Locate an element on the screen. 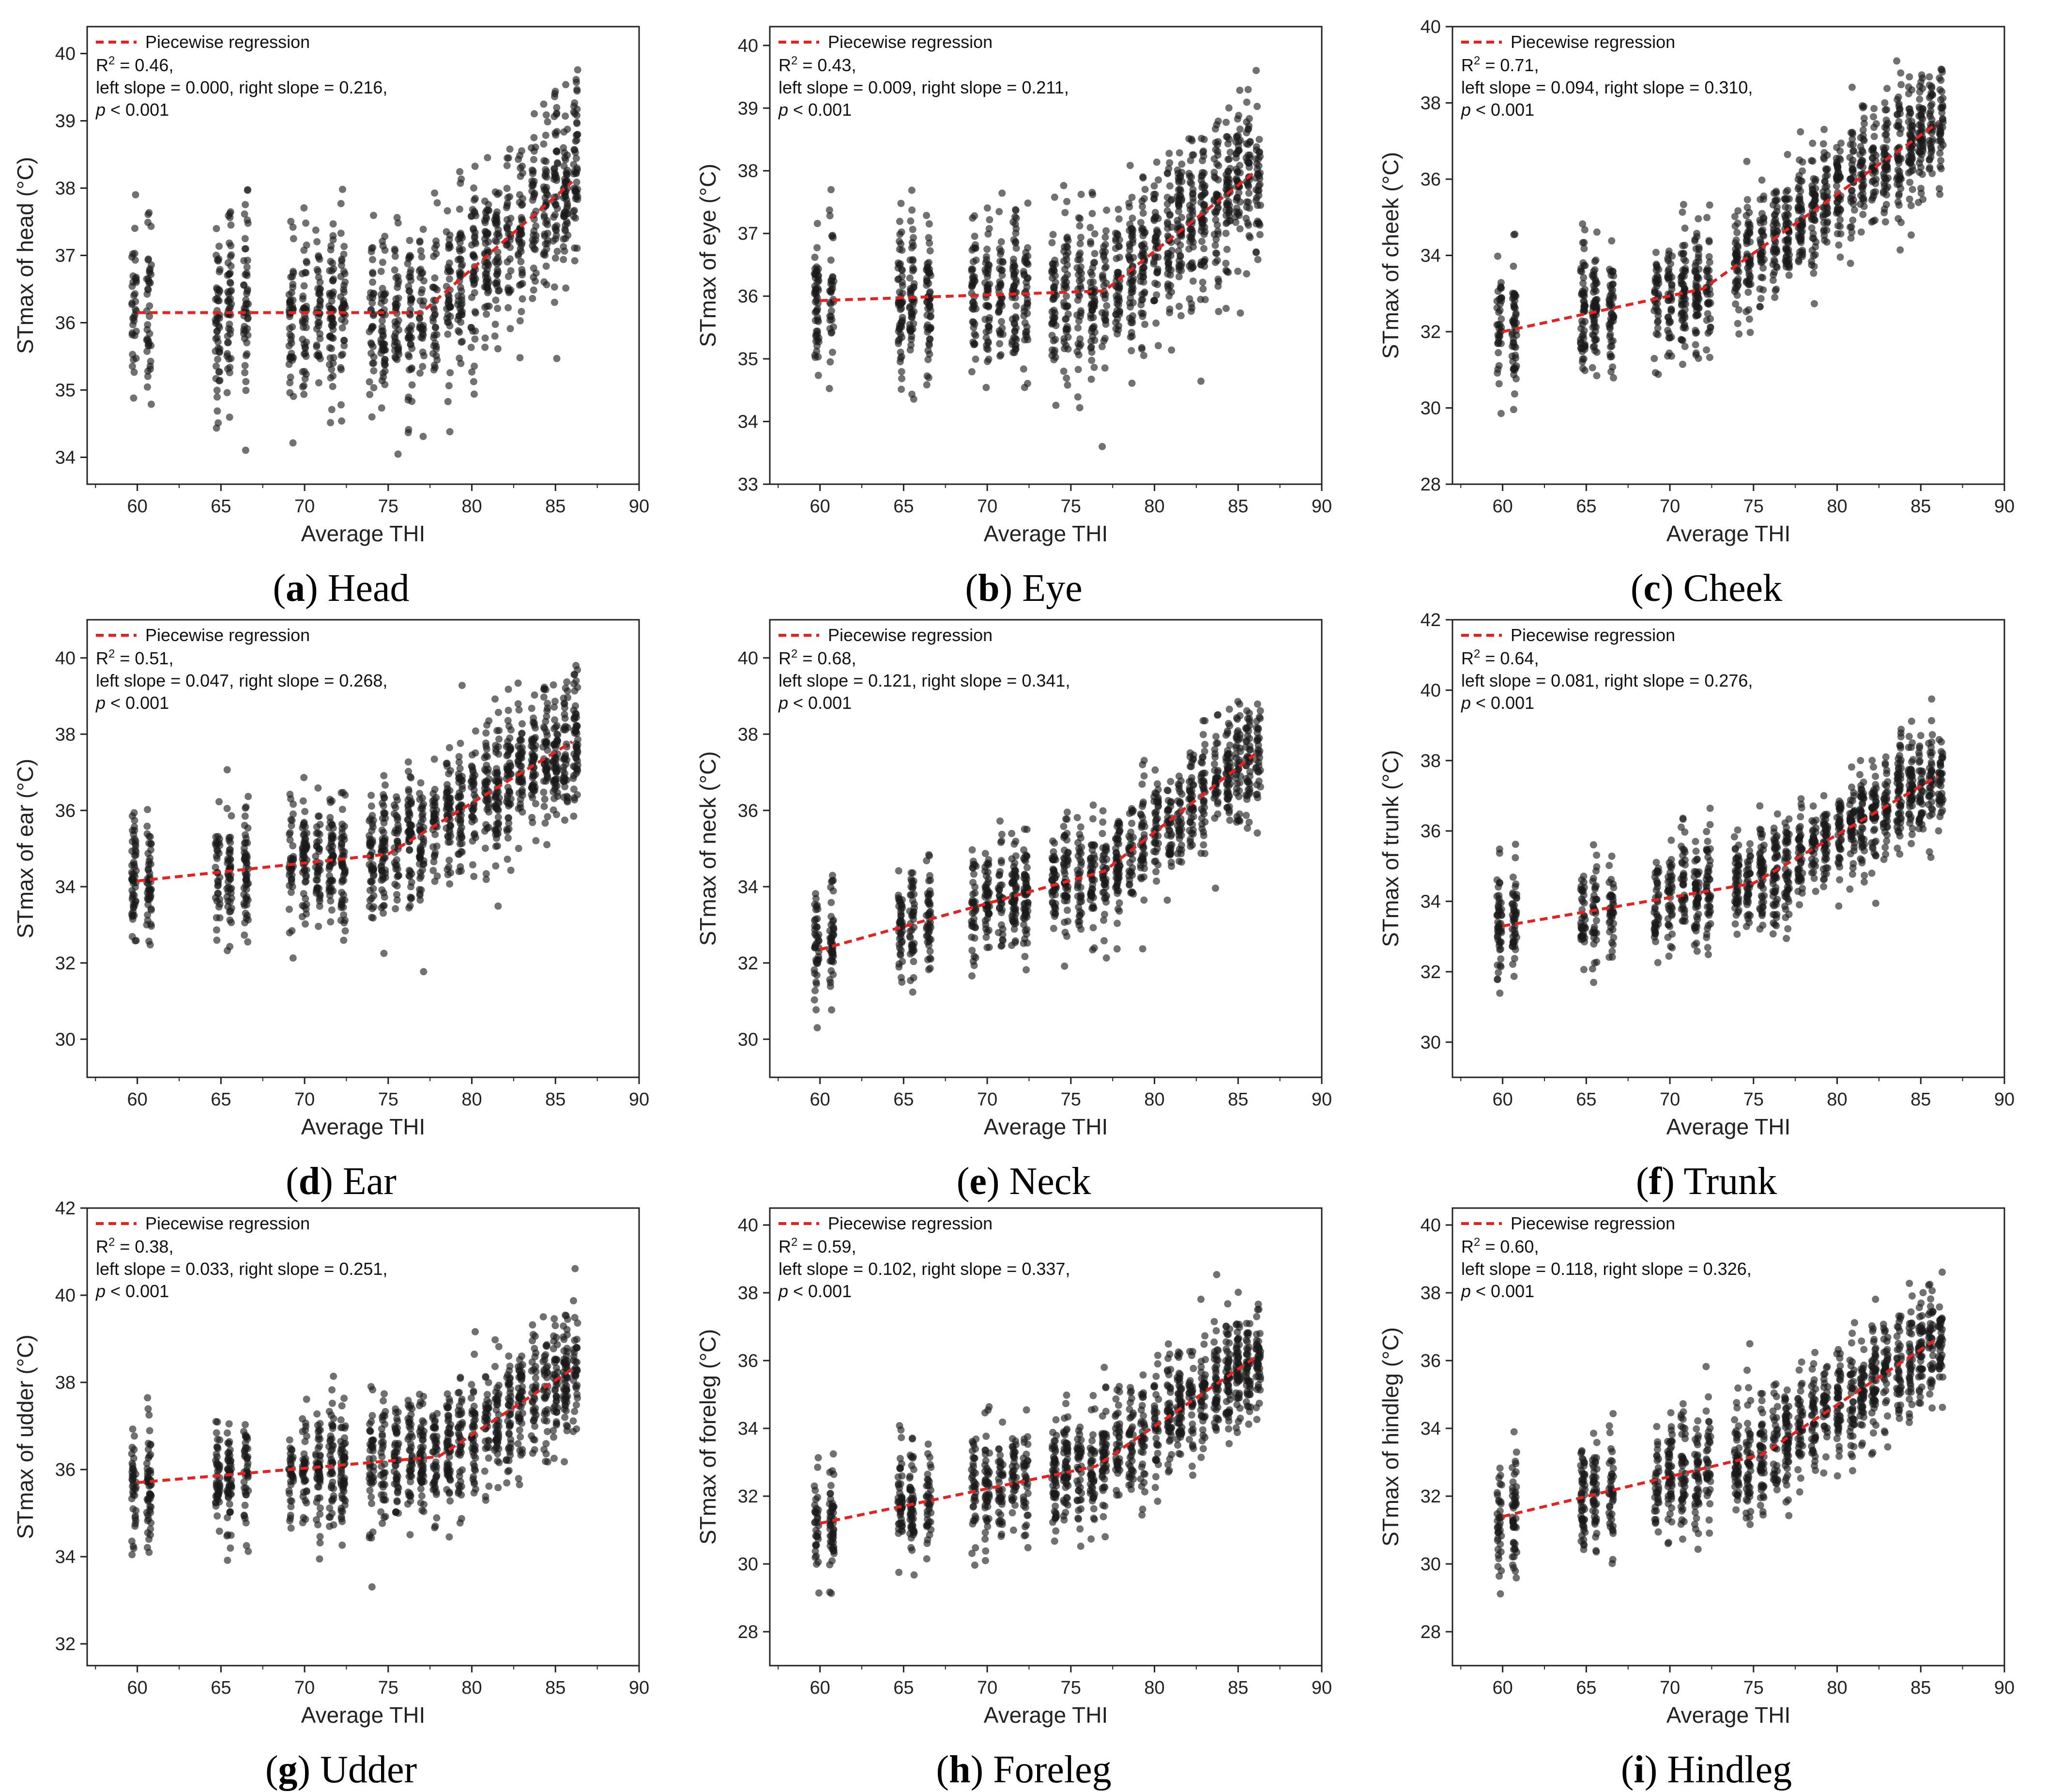 This screenshot has width=2047, height=1792. legend-label: Piecewise regression is located at coordinates (910, 42).